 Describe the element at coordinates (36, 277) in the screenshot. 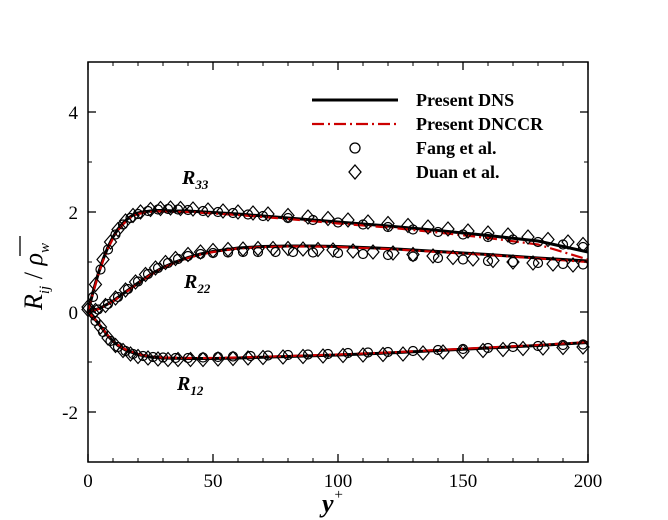

I see `svg-text: Rij / ρw` at that location.